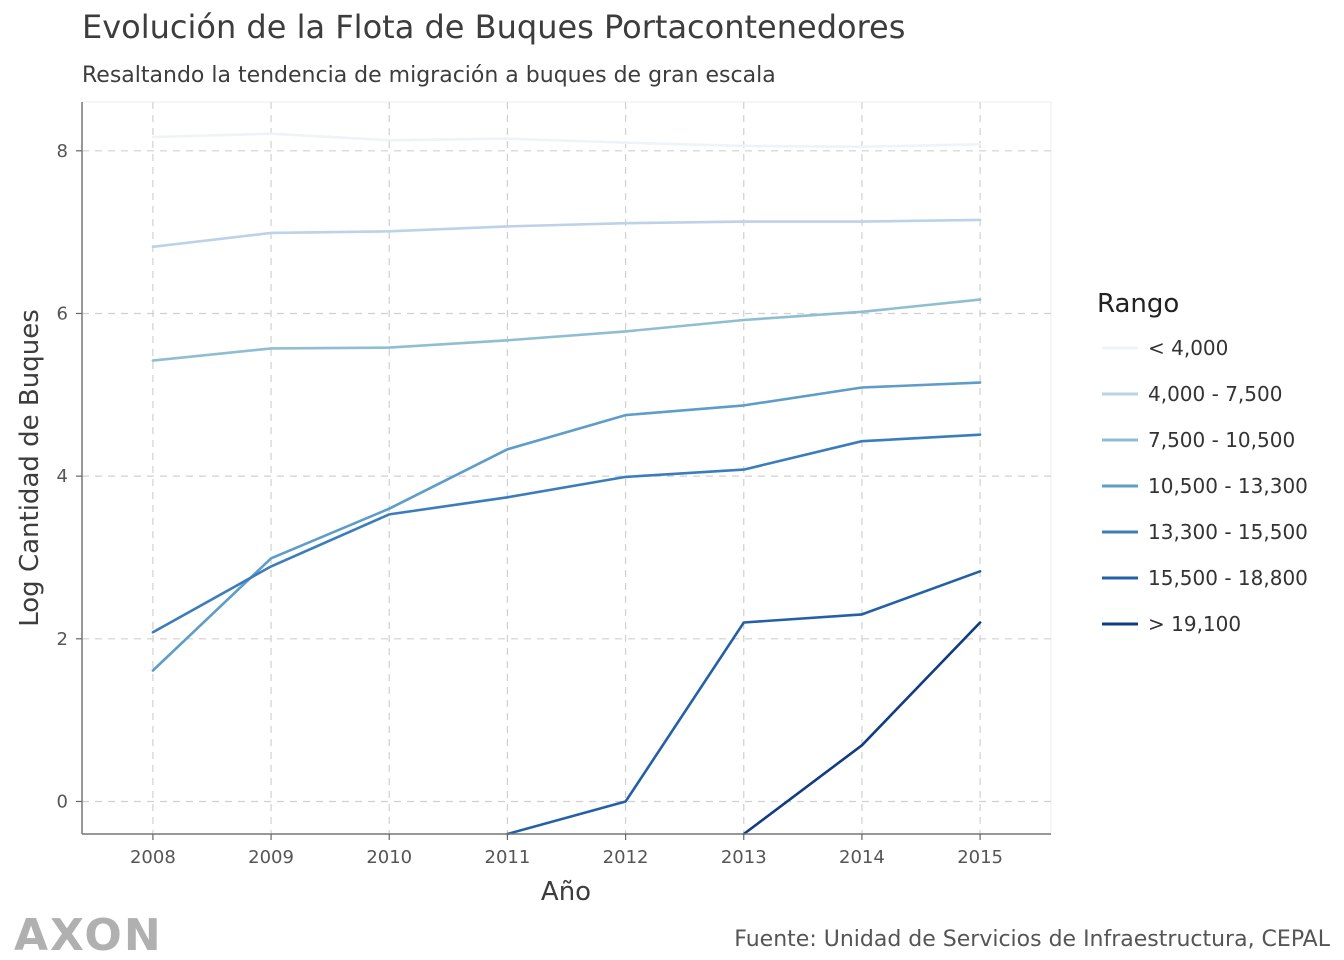 This screenshot has height=960, width=1344. Describe the element at coordinates (1188, 348) in the screenshot. I see `legend-label: < 4,000` at that location.